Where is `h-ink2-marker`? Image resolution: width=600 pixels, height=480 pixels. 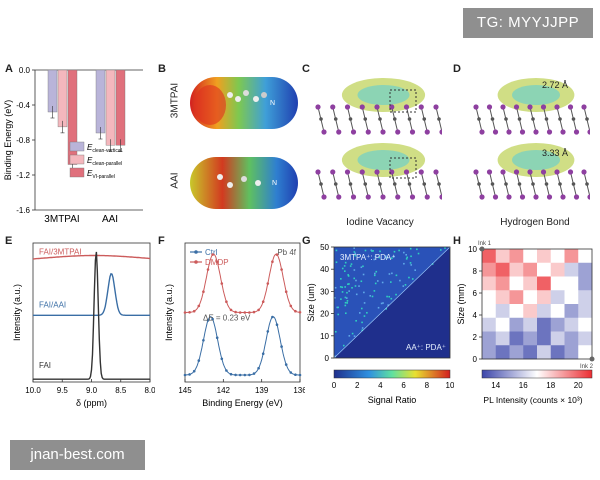
h-ink2-marker is located at coordinates (592, 359).